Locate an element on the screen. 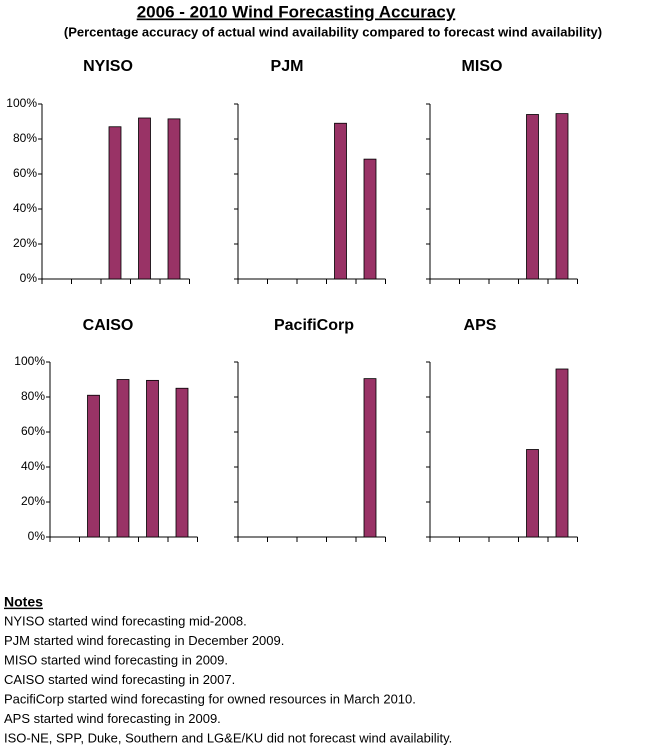 Image resolution: width=666 pixels, height=756 pixels. panel-title: PacifiCorp is located at coordinates (314, 325).